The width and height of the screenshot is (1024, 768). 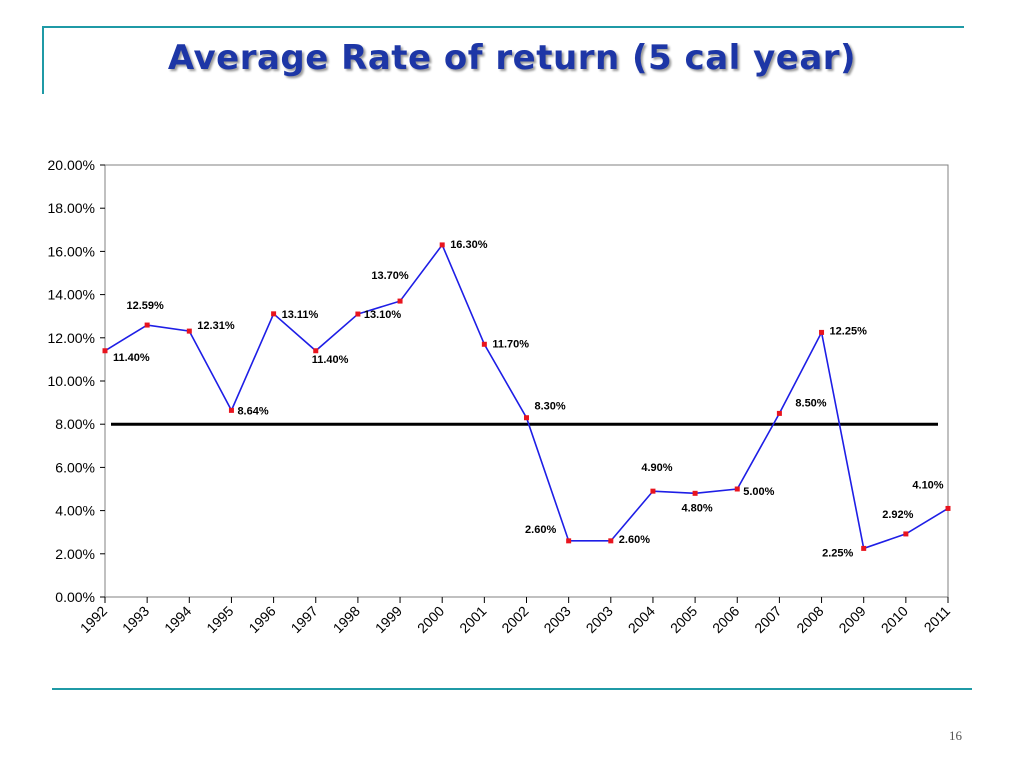 I want to click on slide-title: Average Rate of return (5 cal year), so click(x=512, y=58).